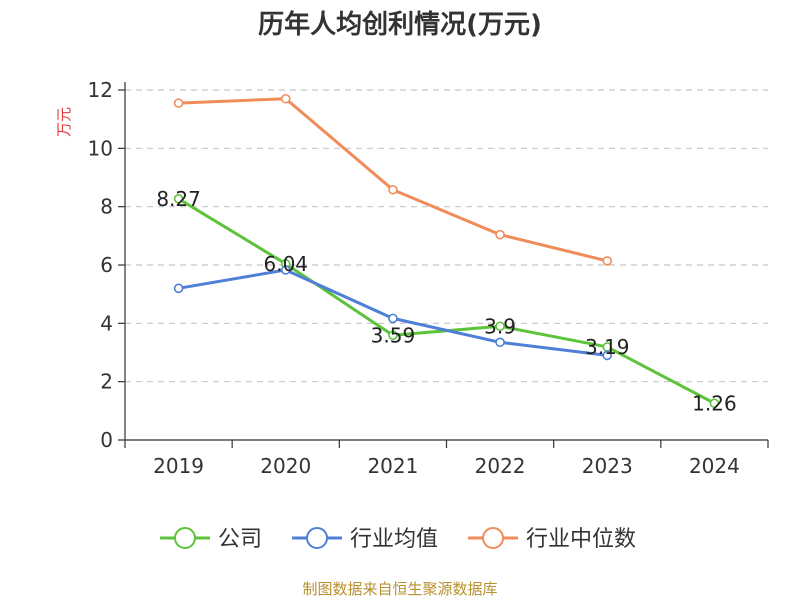  What do you see at coordinates (106, 207) in the screenshot?
I see `y-tick-label: 8` at bounding box center [106, 207].